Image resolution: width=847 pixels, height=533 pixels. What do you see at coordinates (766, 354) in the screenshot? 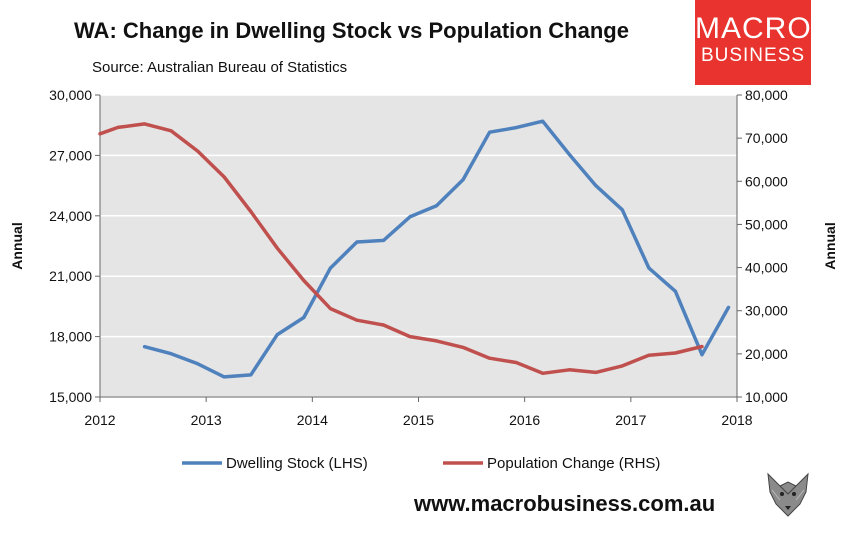
I see `y-right-tick-label: 20,000` at bounding box center [766, 354].